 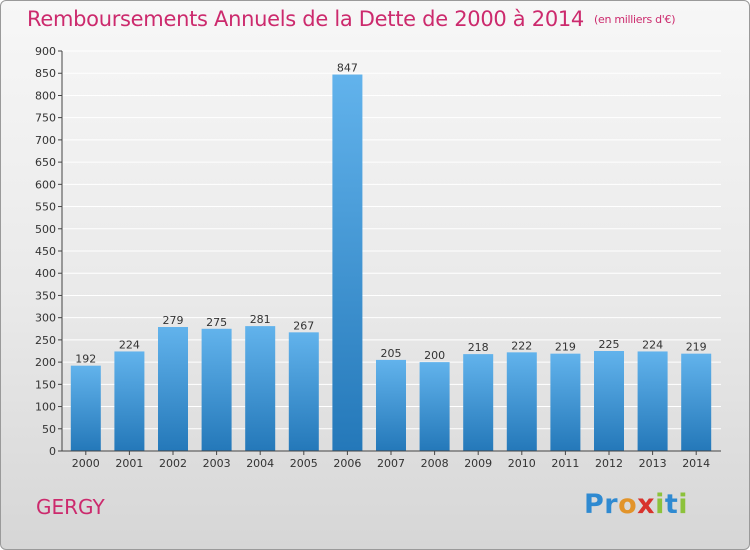 What do you see at coordinates (671, 504) in the screenshot?
I see `logo-part: t` at bounding box center [671, 504].